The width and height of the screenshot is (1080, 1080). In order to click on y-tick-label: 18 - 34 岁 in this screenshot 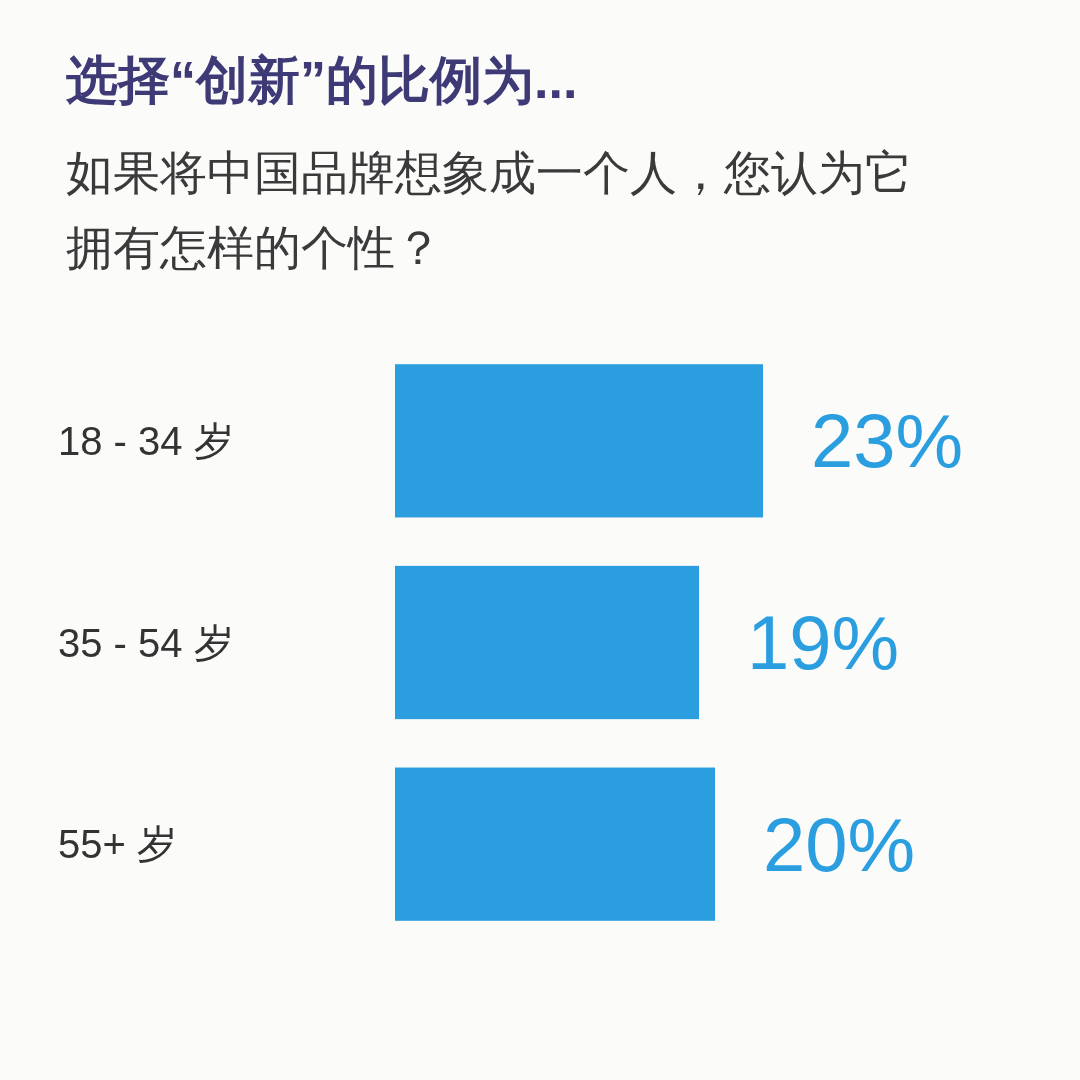, I will do `click(146, 440)`.